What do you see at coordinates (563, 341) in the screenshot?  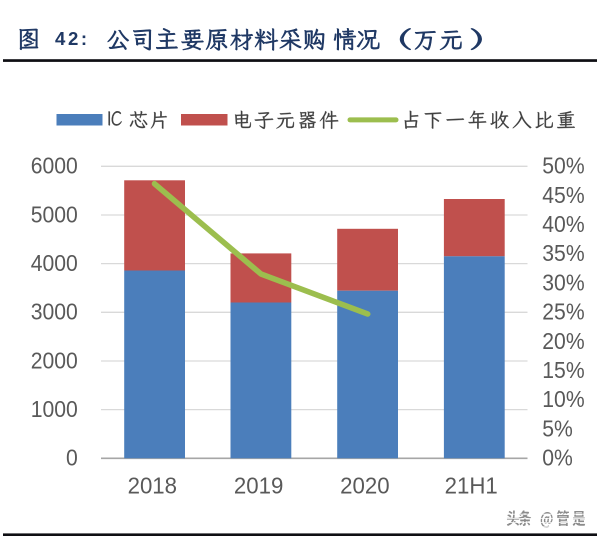 I see `svg-text: 20%` at bounding box center [563, 341].